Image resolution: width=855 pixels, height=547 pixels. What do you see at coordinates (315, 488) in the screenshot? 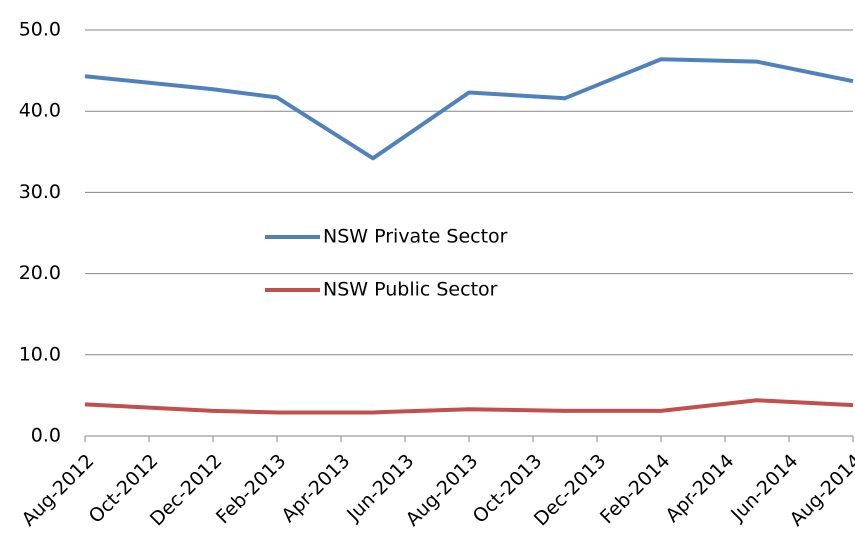
I see `x-tick-label: Apr-2013` at bounding box center [315, 488].